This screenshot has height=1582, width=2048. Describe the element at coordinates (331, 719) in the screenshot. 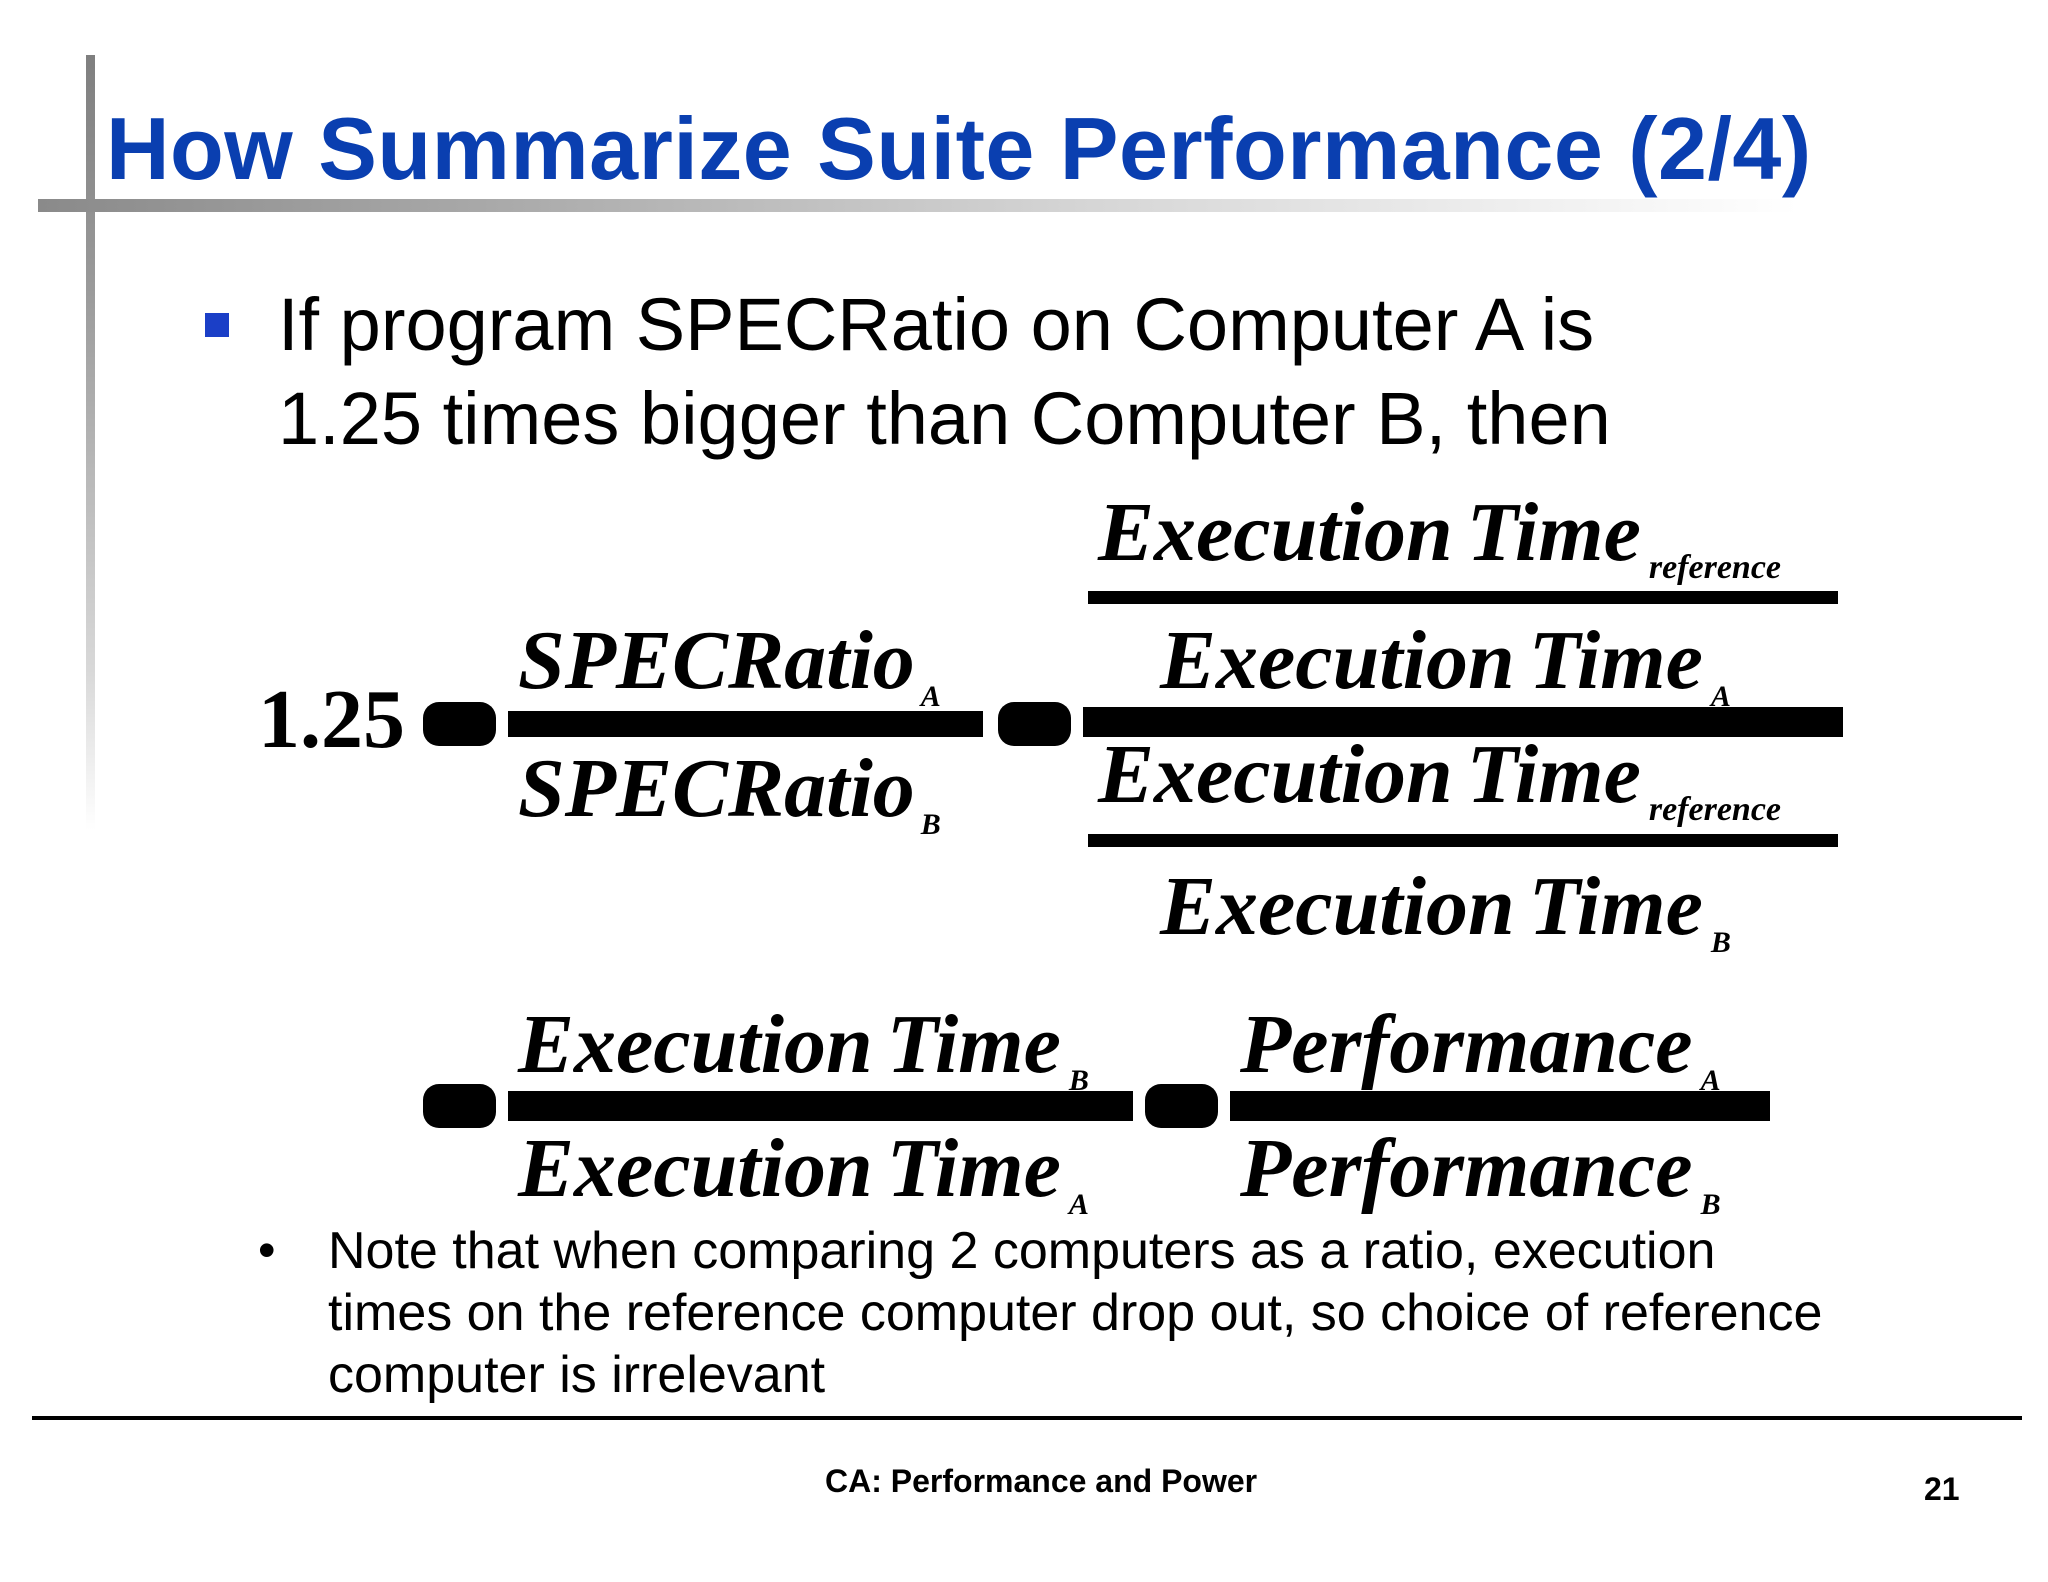

I see `lhs-value: 1.25` at that location.